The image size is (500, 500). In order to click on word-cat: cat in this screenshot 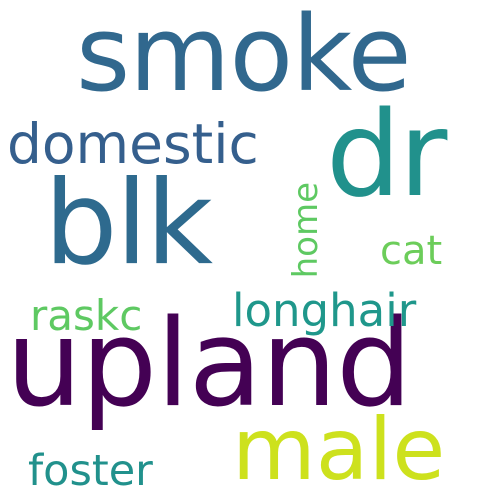, I will do `click(411, 251)`.